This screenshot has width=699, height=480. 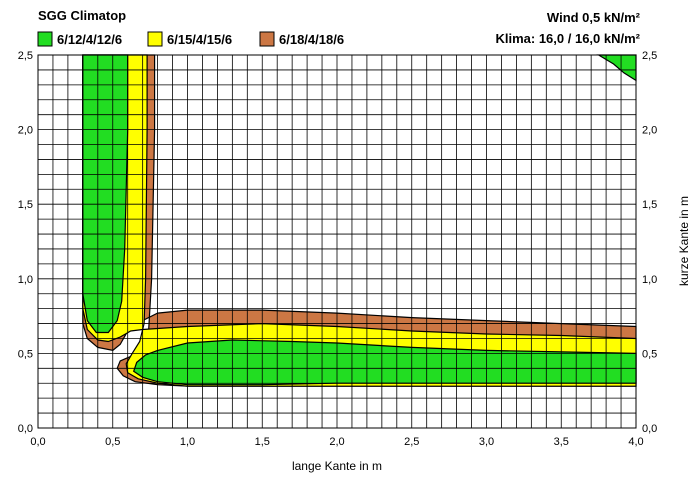 I want to click on y-tick-label-right: 0,5, so click(x=649, y=354).